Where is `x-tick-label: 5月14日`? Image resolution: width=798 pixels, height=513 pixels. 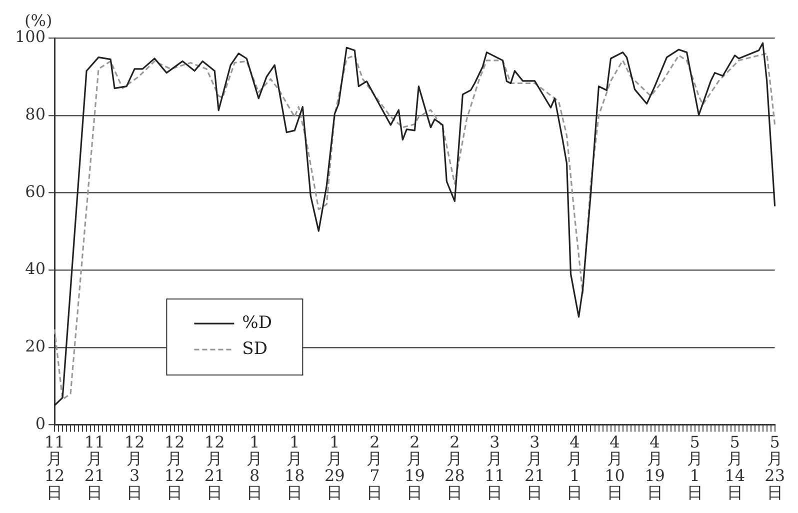
x-tick-label: 5月14日 is located at coordinates (734, 467).